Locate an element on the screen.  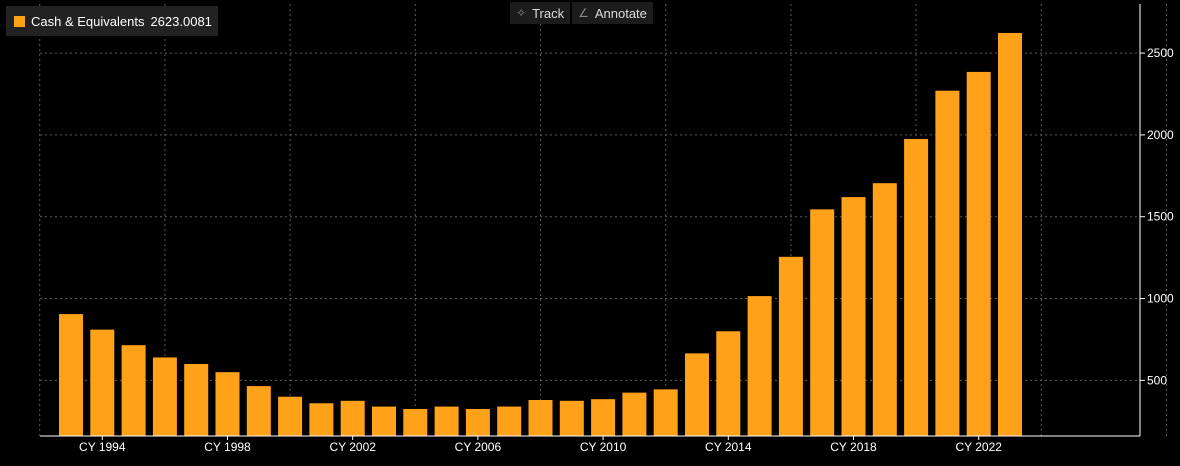
y-tick-label: 1000 is located at coordinates (1160, 299).